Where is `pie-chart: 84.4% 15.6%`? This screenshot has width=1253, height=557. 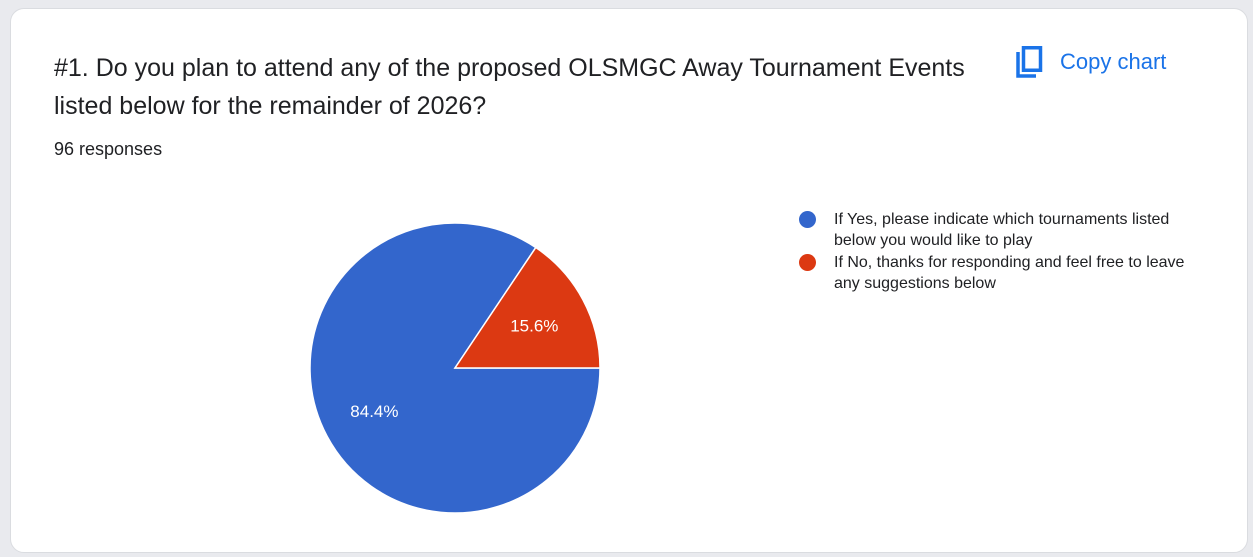 pie-chart: 84.4% 15.6% is located at coordinates (455, 368).